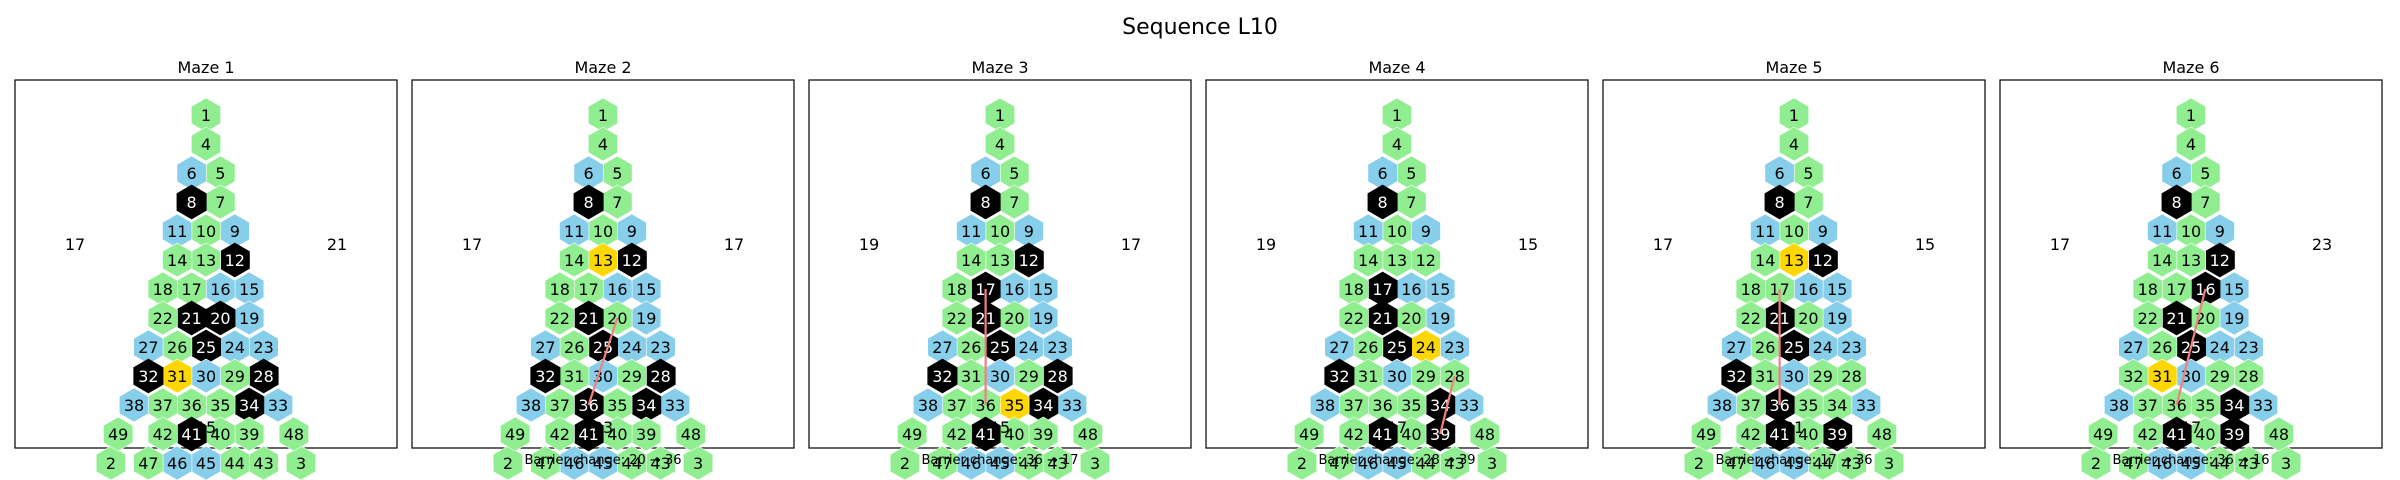  Describe the element at coordinates (278, 405) in the screenshot. I see `maze-cell-label: 33` at that location.